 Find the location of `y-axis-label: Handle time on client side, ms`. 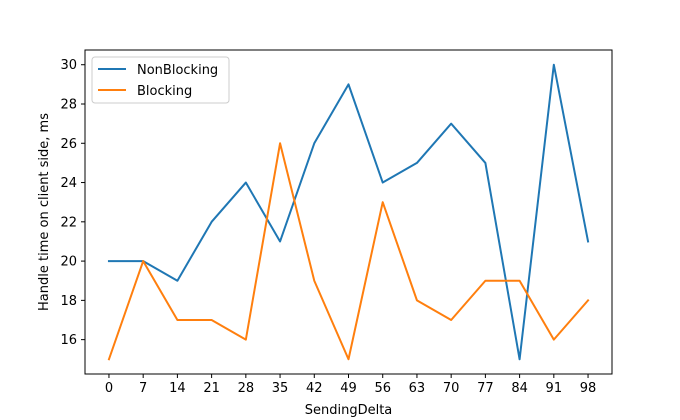

y-axis-label: Handle time on client side, ms is located at coordinates (44, 212).